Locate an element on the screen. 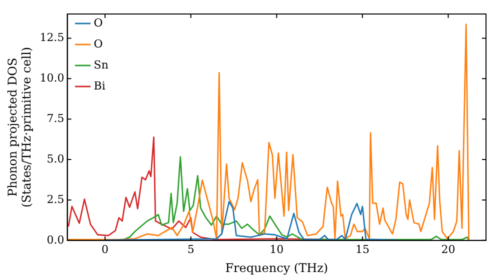 This screenshot has width=500, height=280. x-tick-label: 10 is located at coordinates (277, 249).